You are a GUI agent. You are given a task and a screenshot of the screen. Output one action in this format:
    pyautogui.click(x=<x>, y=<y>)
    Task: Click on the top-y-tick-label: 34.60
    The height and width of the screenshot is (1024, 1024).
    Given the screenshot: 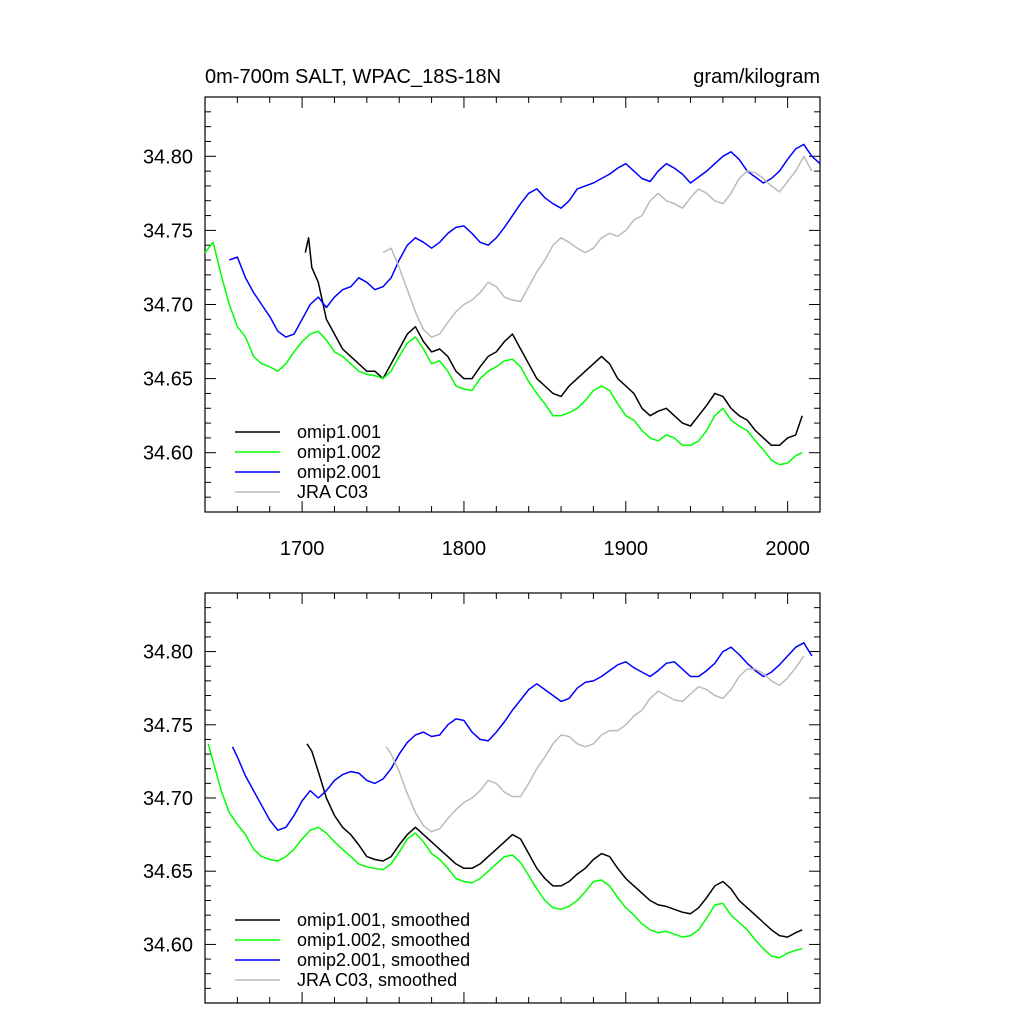 What is the action you would take?
    pyautogui.click(x=168, y=454)
    